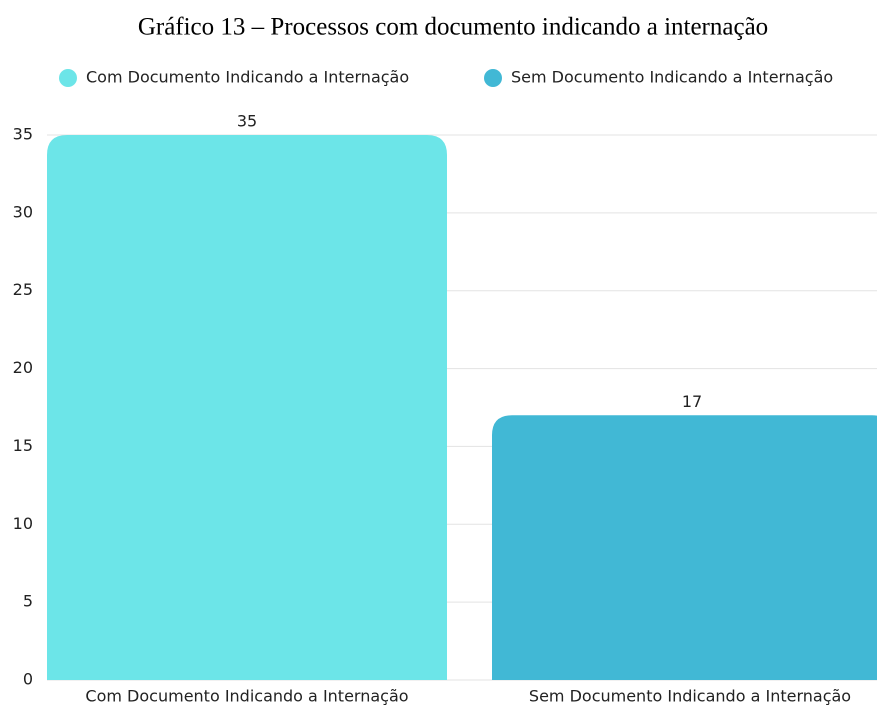  Describe the element at coordinates (690, 696) in the screenshot. I see `x-tick-label: Sem Documento Indicando a Internação` at that location.